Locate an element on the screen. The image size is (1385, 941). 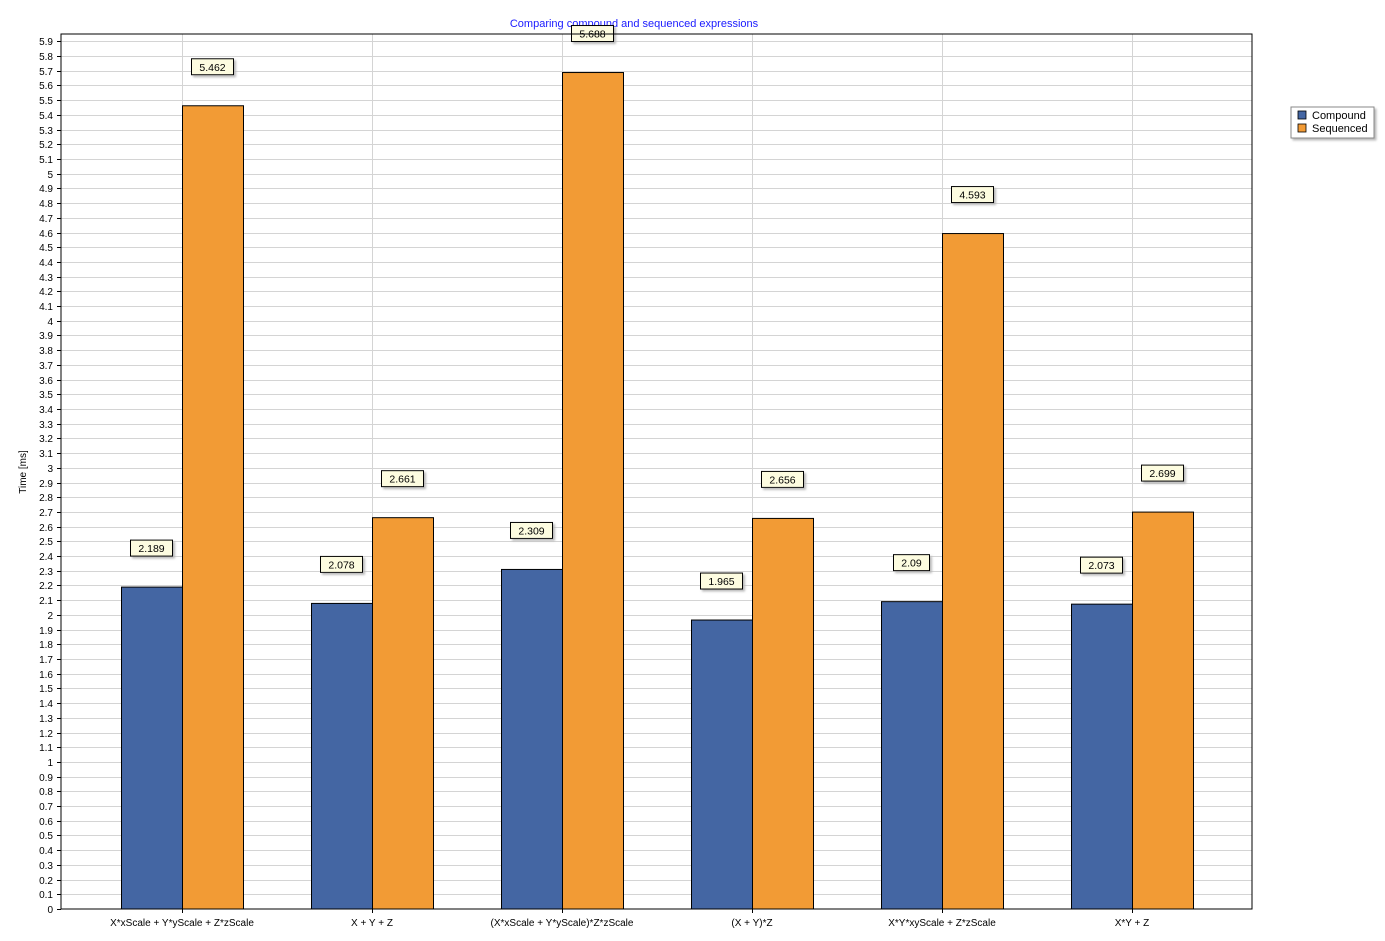
y-tick-label: 2 is located at coordinates (50, 616).